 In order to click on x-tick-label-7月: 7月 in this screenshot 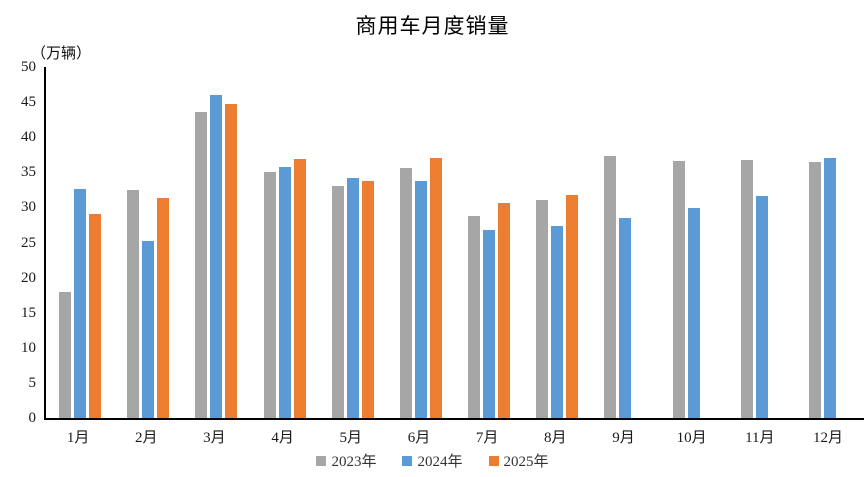, I will do `click(487, 438)`.